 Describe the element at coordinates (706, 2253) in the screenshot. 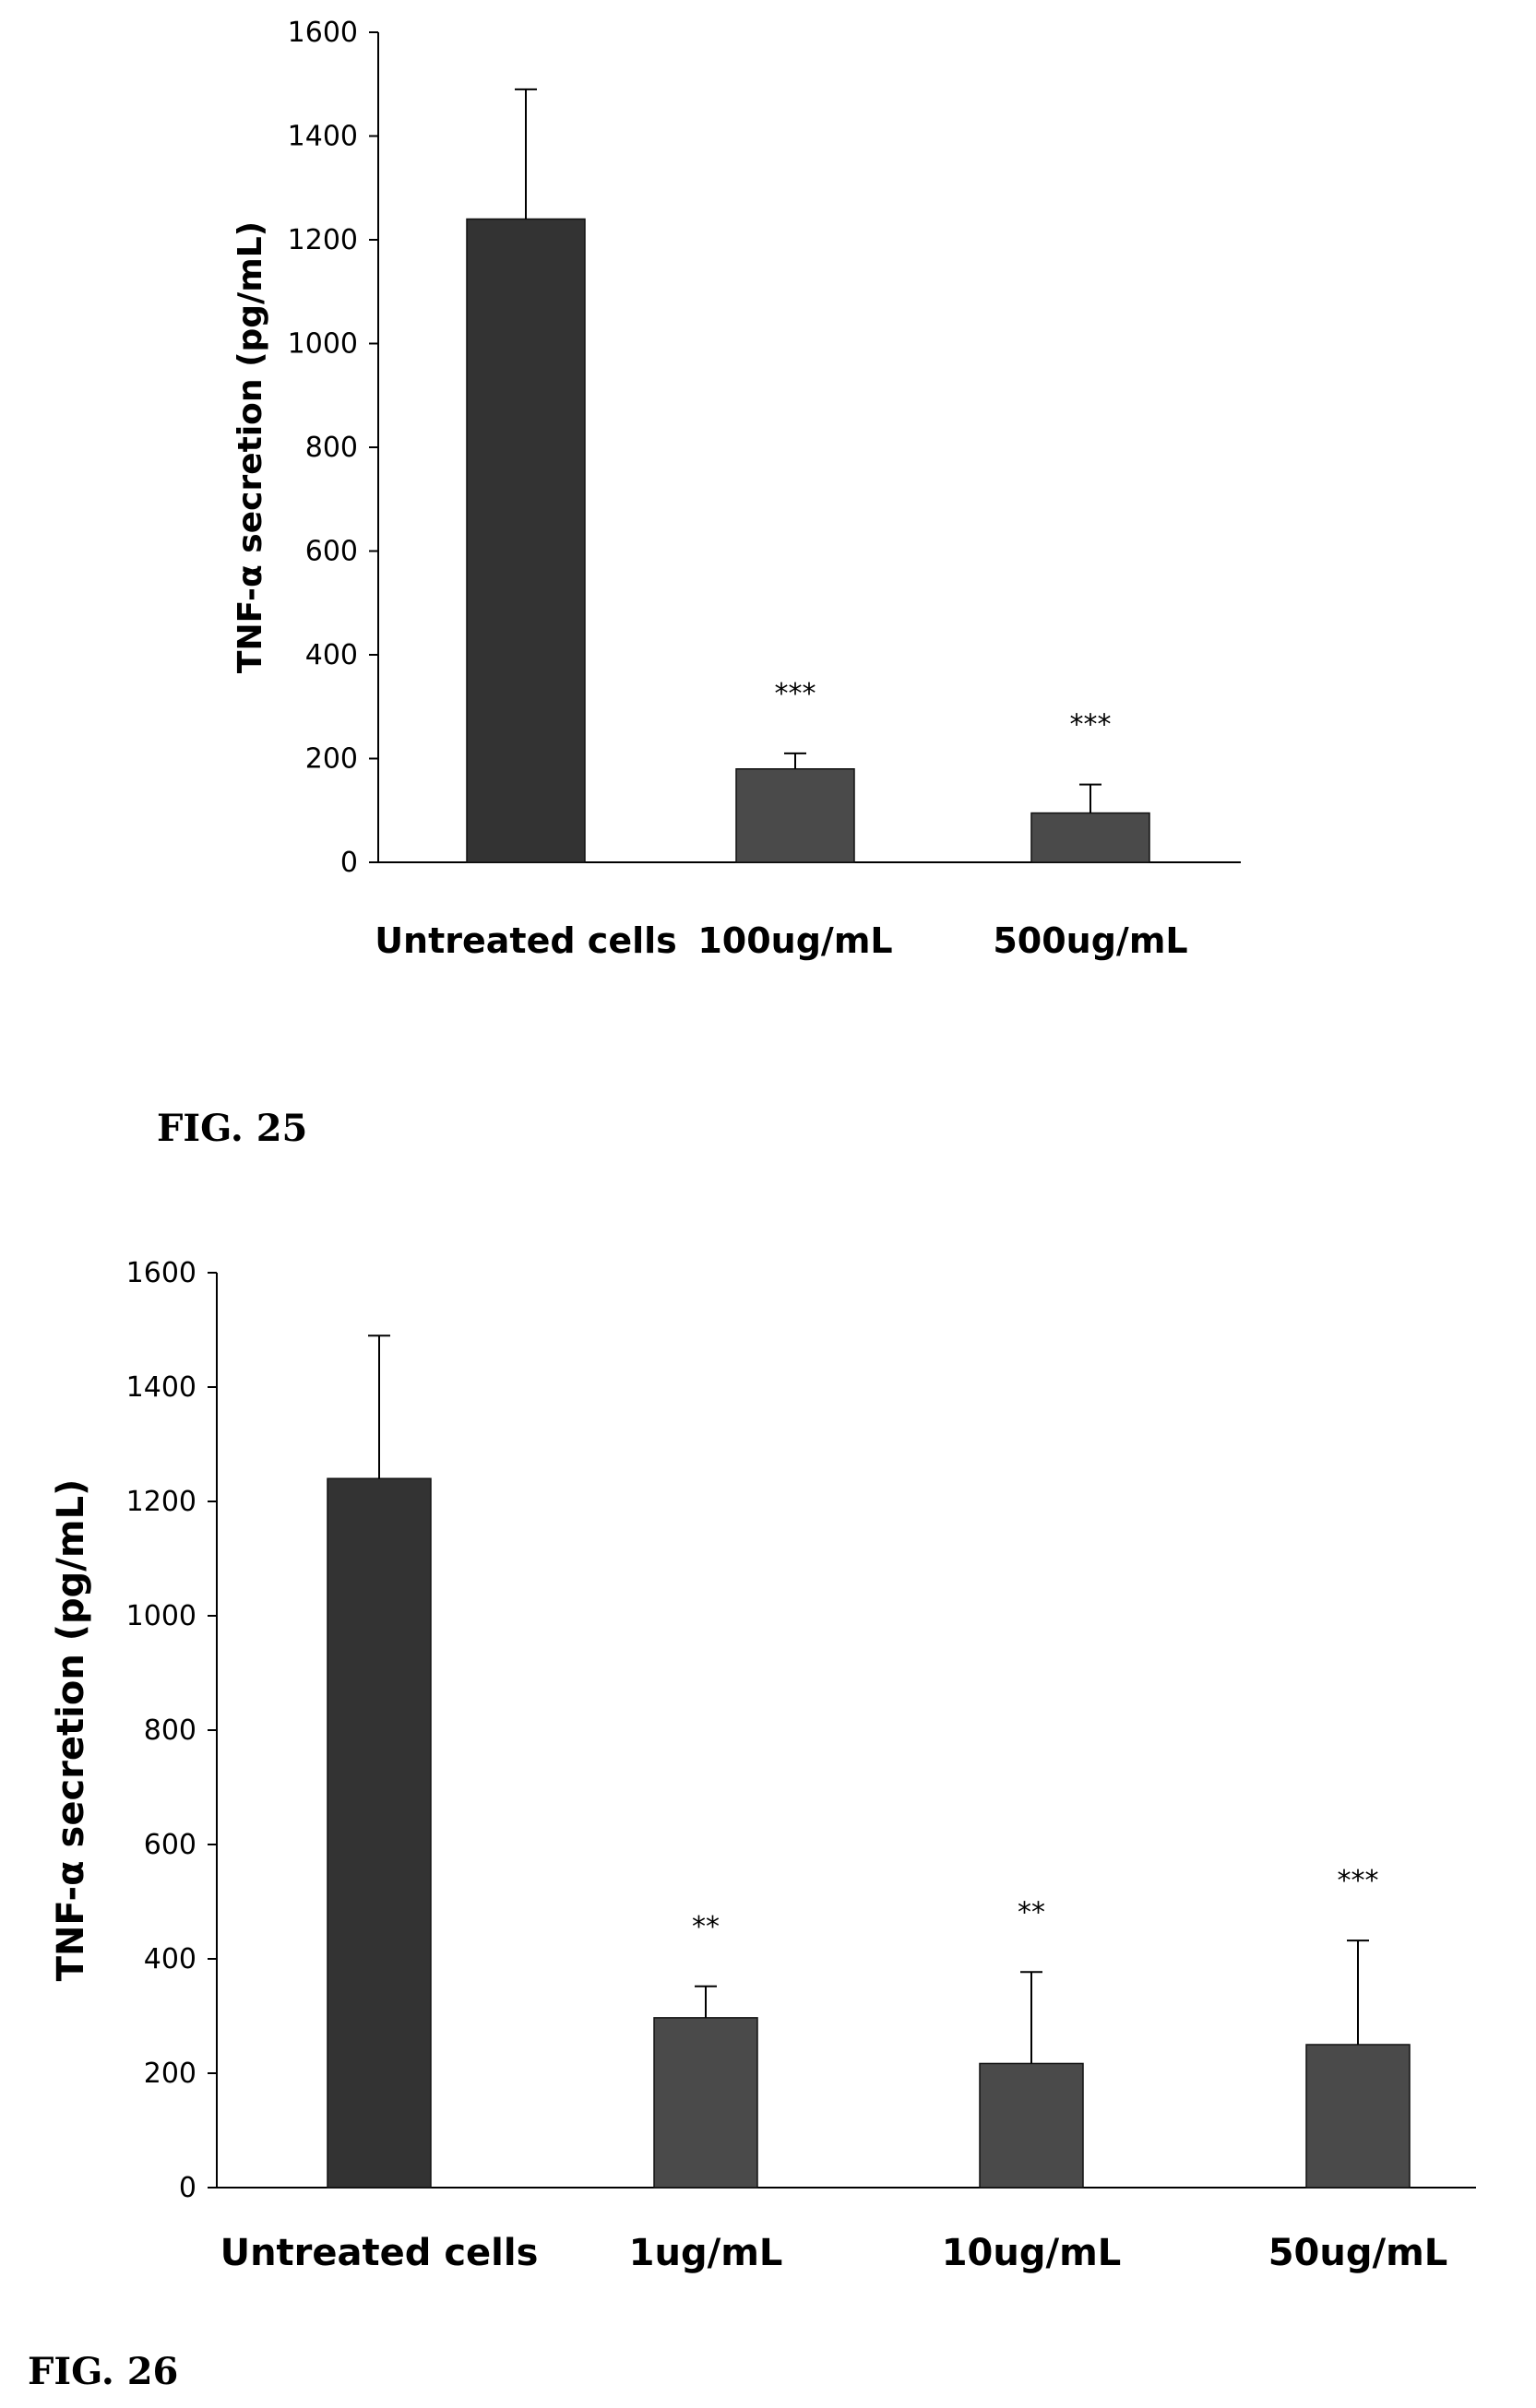

I see `category-label: 1ug/mL` at that location.